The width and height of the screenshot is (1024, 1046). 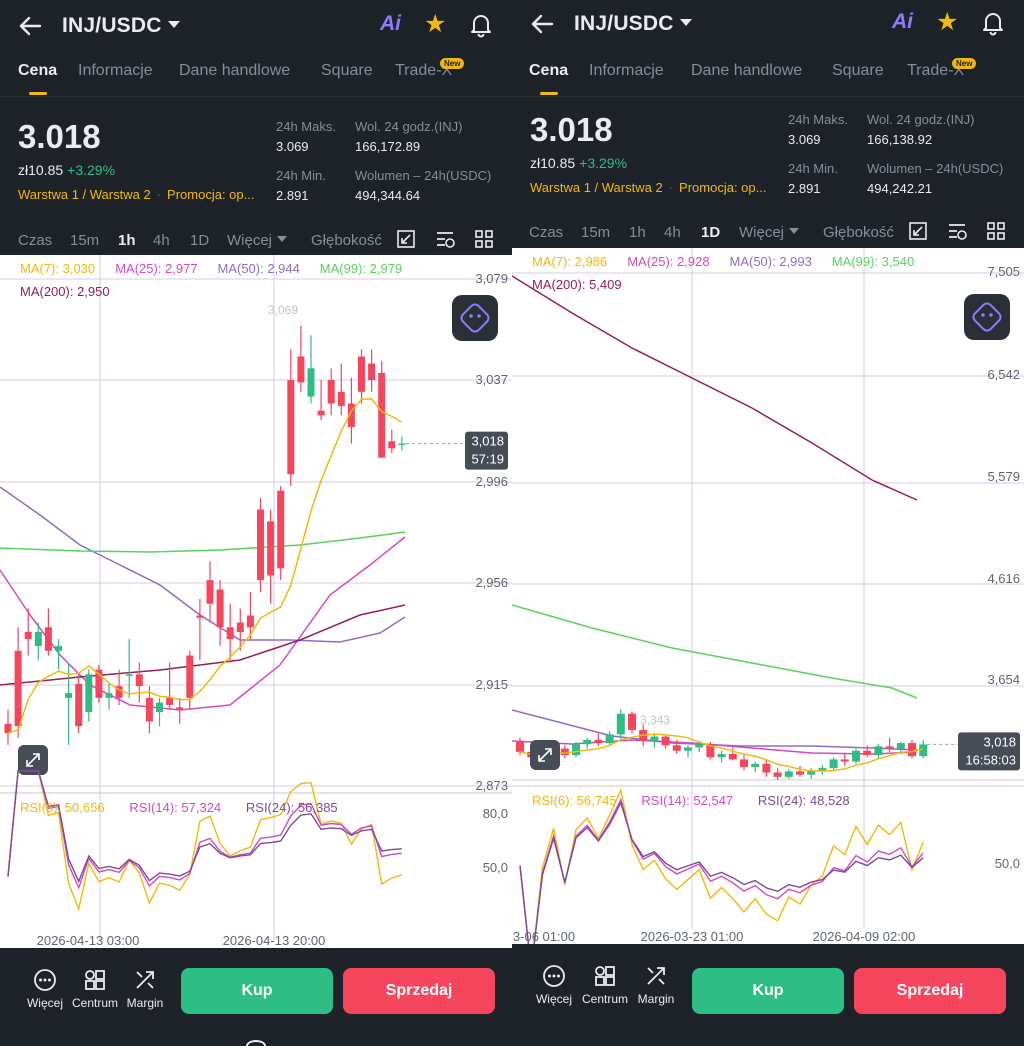 I want to click on pair-label: INJ/USDC, so click(x=112, y=25).